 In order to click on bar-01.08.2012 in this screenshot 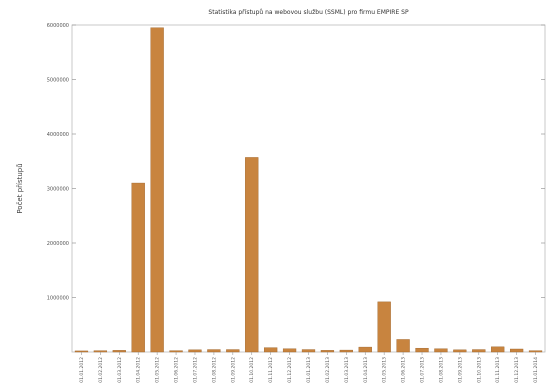, I will do `click(214, 351)`.